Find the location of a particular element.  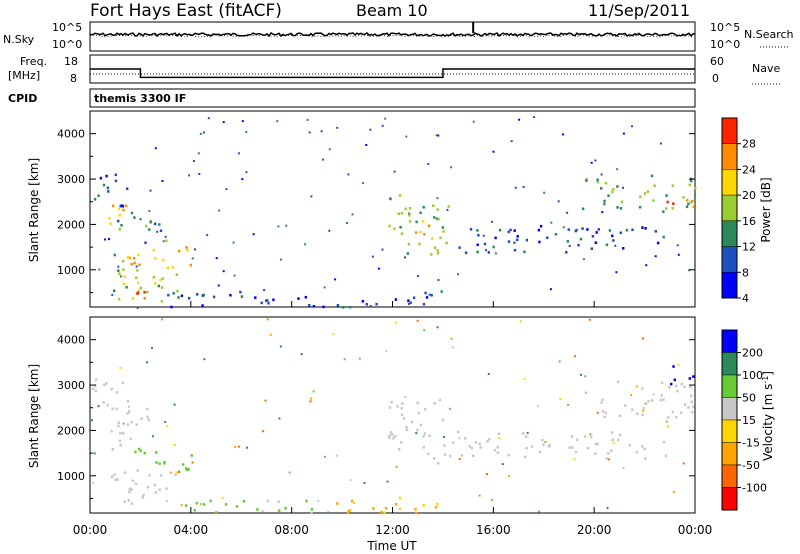

nave-tick-low: 0 is located at coordinates (715, 78).